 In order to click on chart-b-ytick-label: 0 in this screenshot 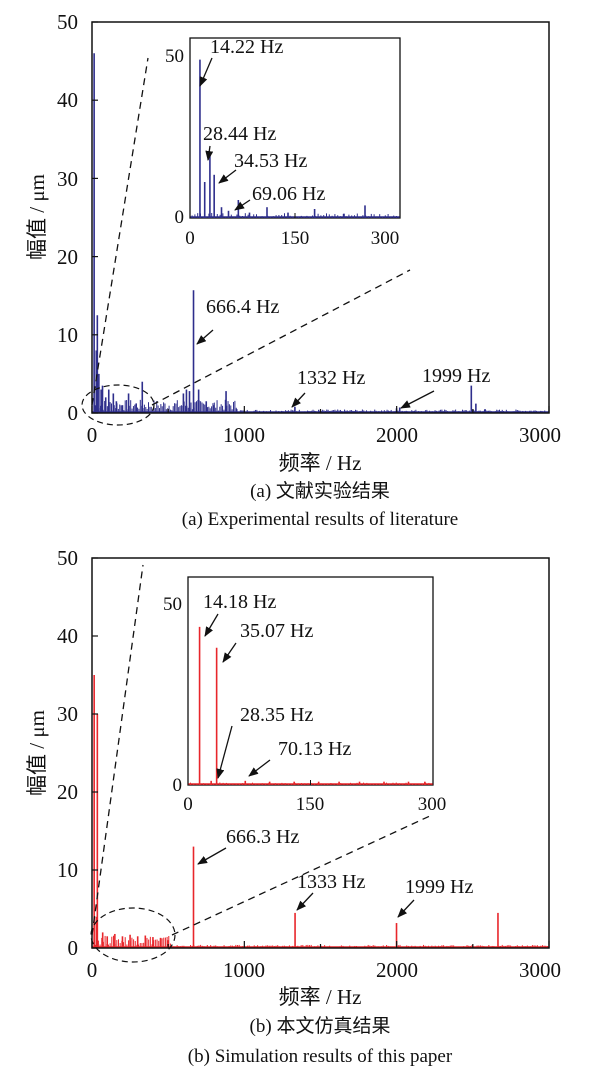, I will do `click(73, 948)`.